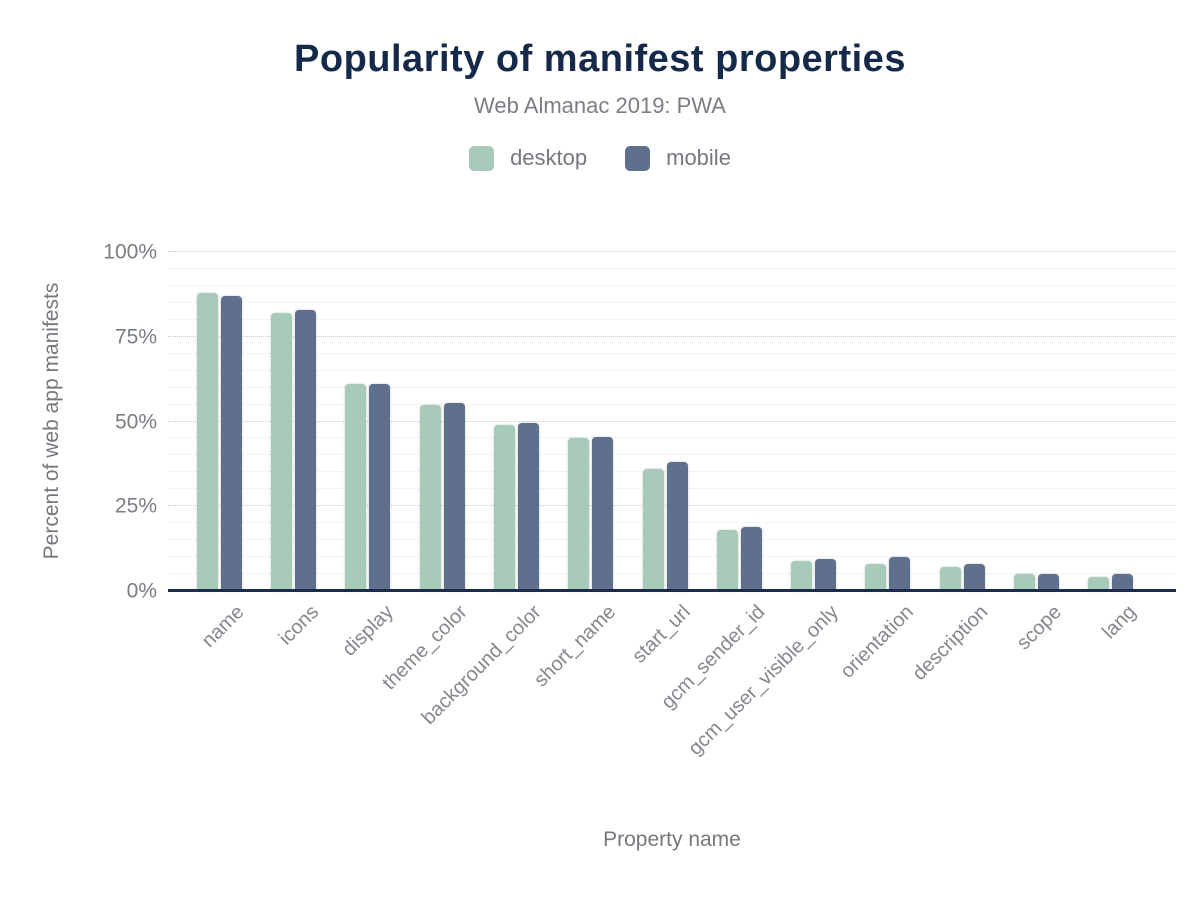  What do you see at coordinates (219, 452) in the screenshot?
I see `bar-group-name: name` at bounding box center [219, 452].